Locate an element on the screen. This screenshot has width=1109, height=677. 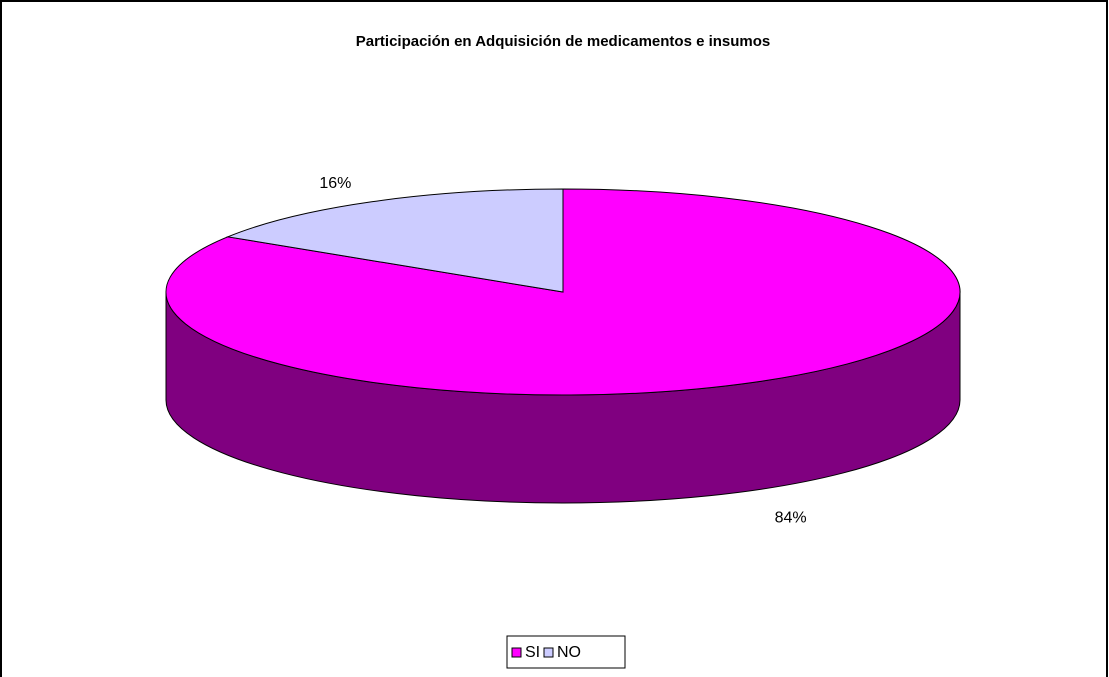
legend-box is located at coordinates (566, 652).